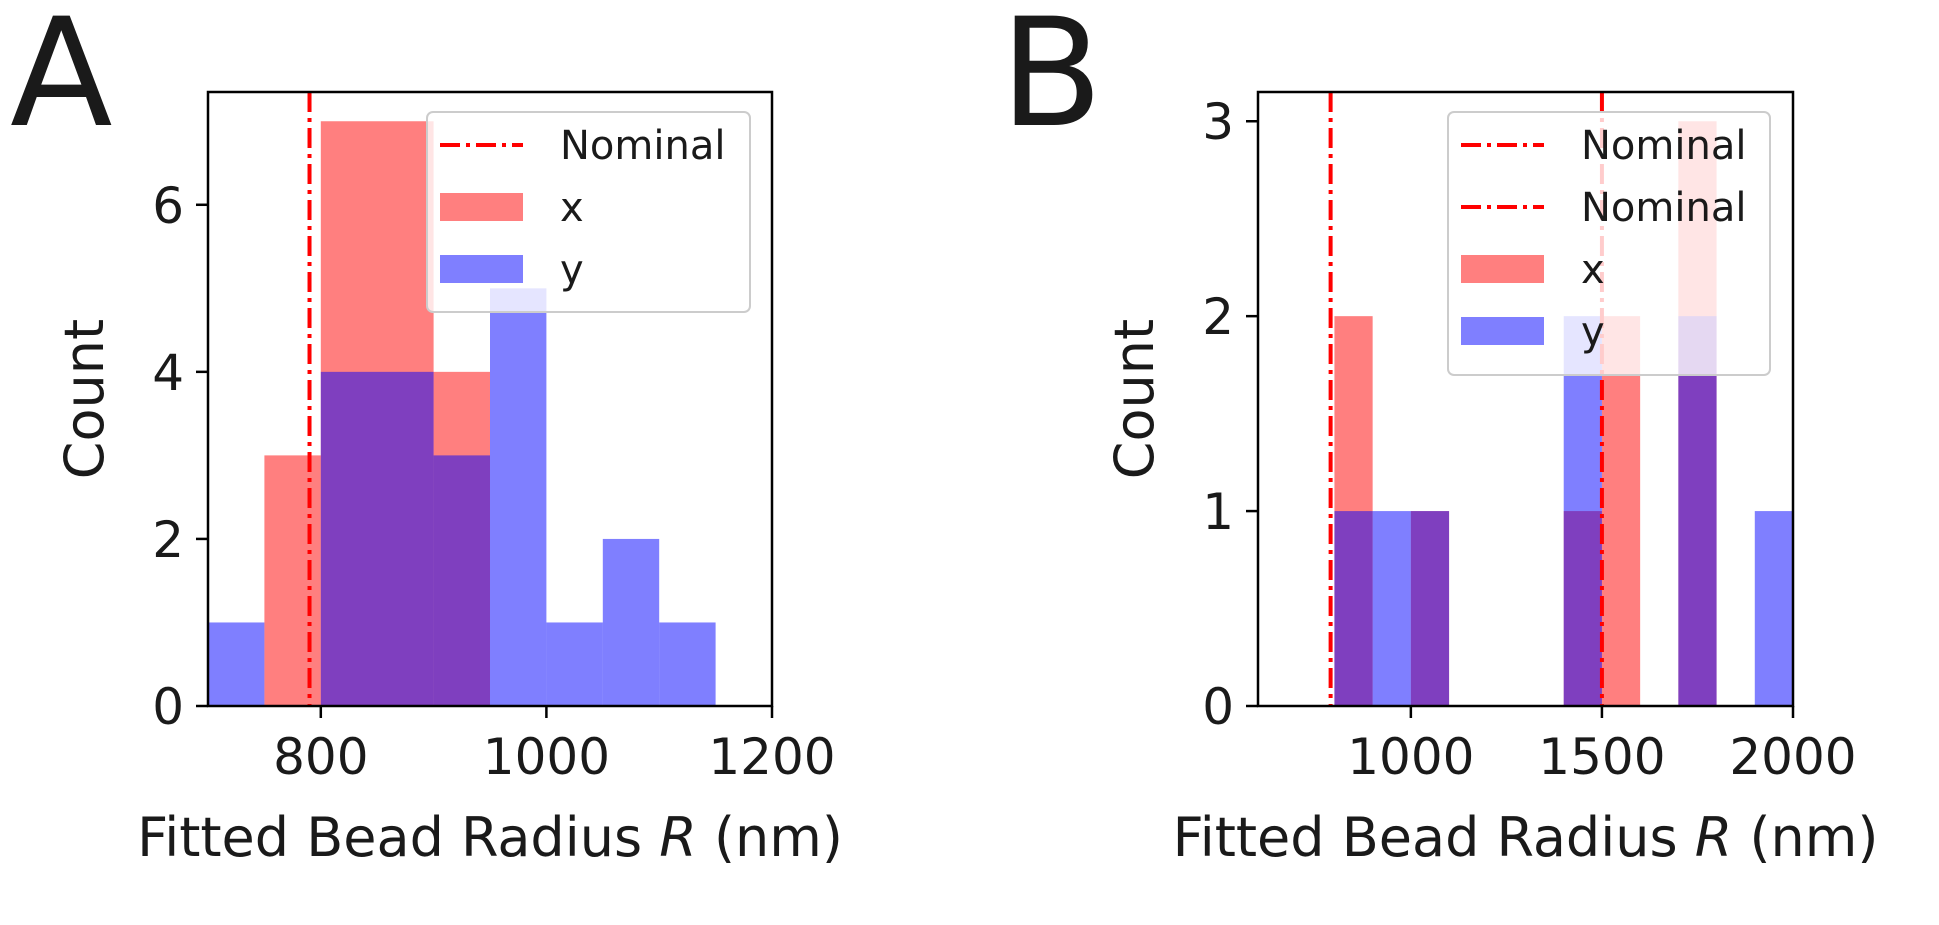 Image resolution: width=1939 pixels, height=925 pixels. Describe the element at coordinates (61, 80) in the screenshot. I see `panel-label-a: A` at that location.